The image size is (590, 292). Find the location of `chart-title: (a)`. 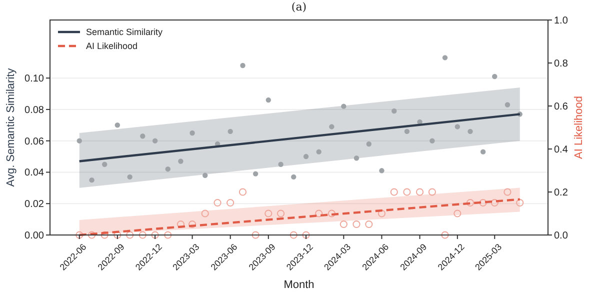

chart-title: (a) is located at coordinates (299, 7).